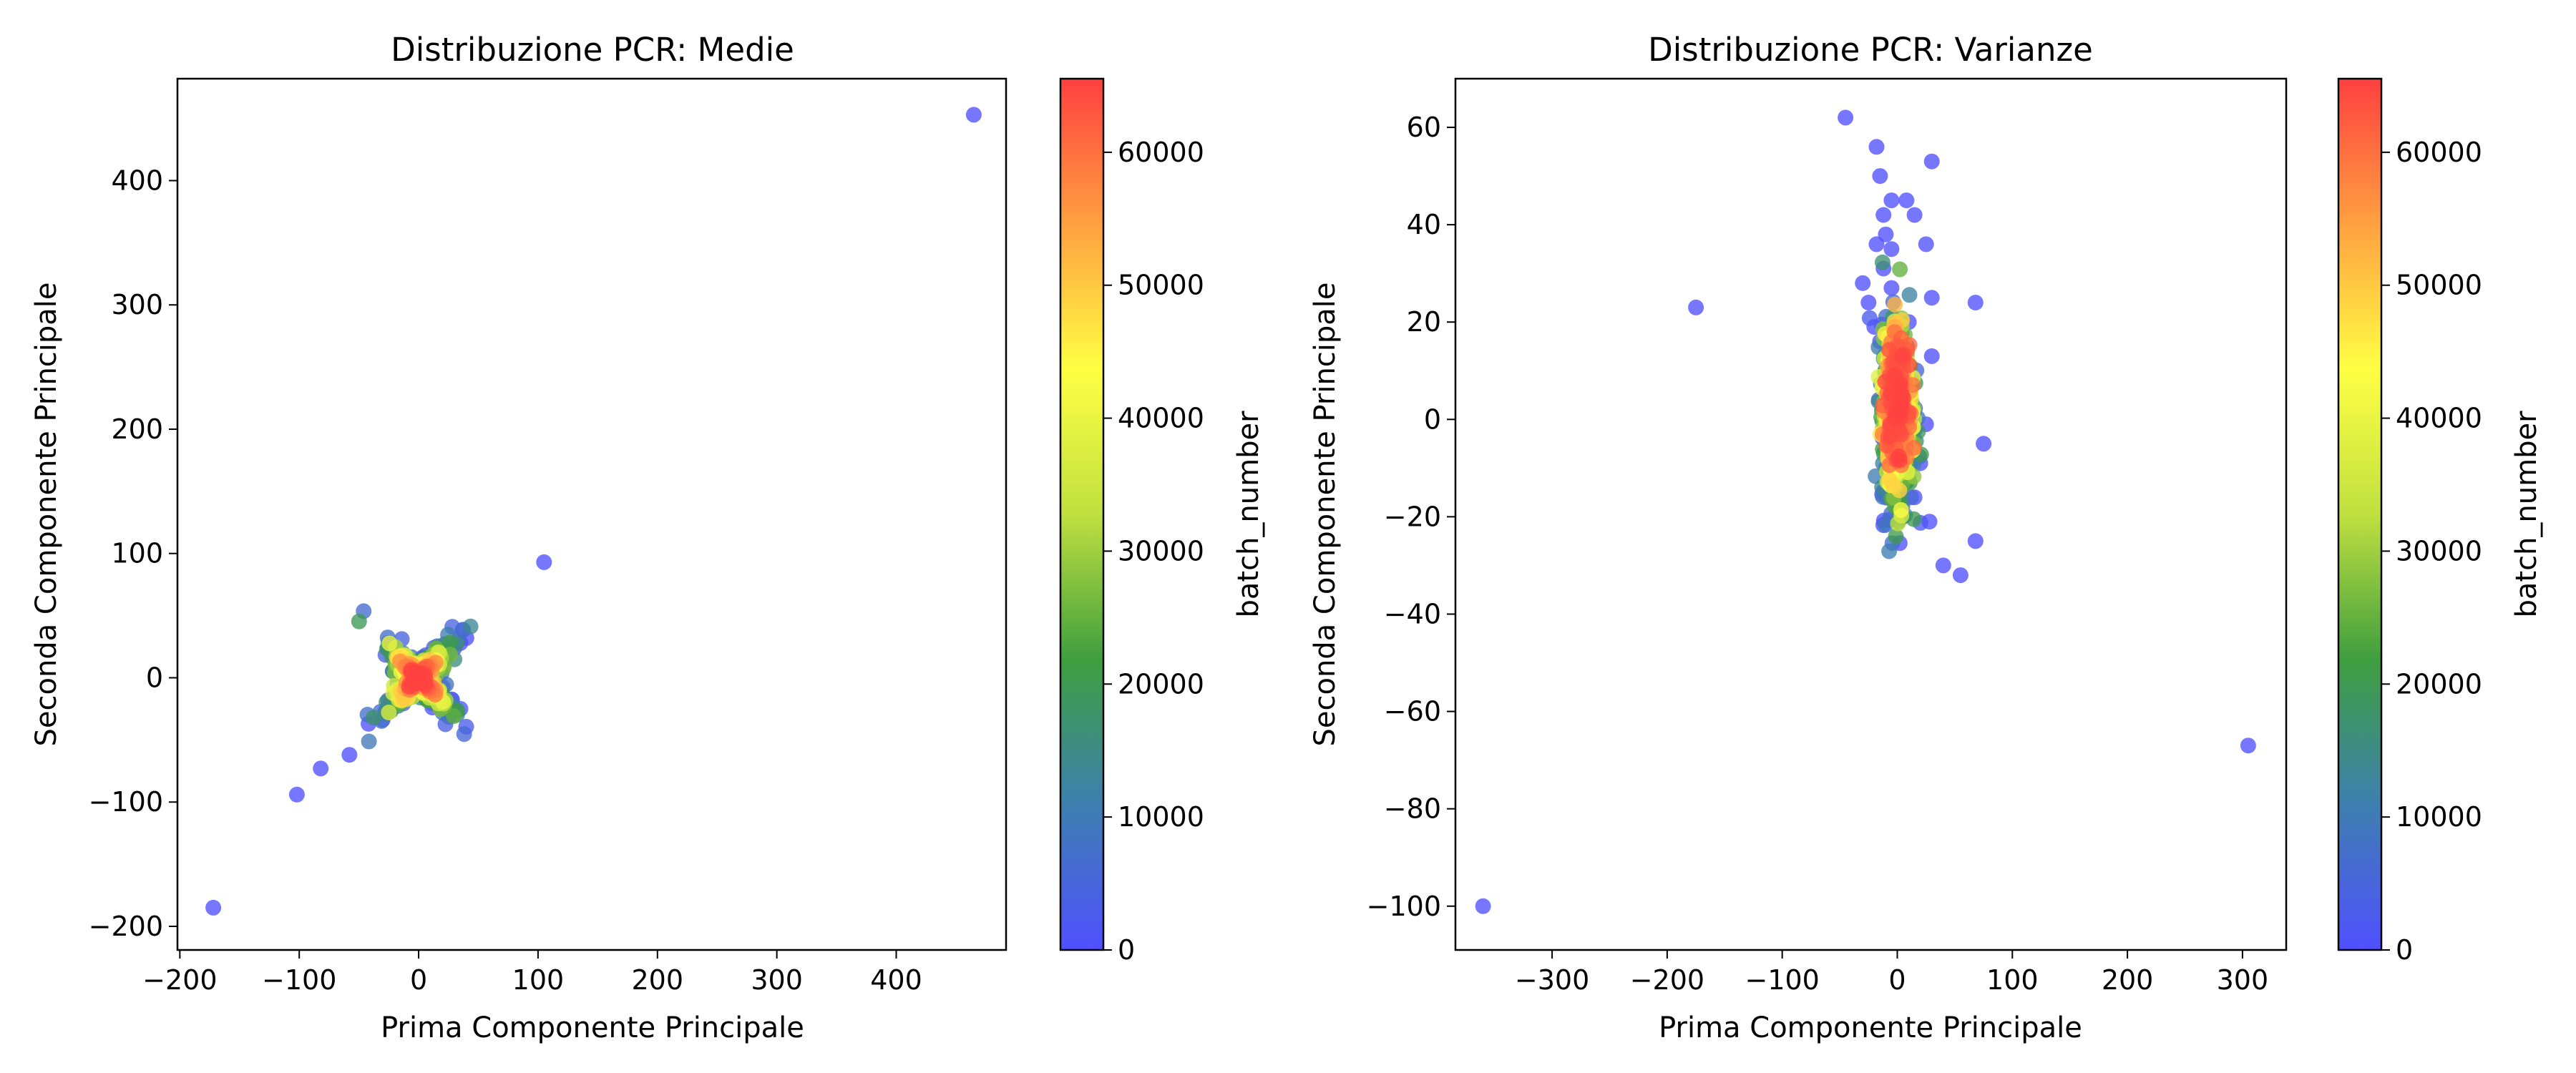 The height and width of the screenshot is (1073, 2576). I want to click on colorbar-label-medie: batch_number, so click(1248, 514).